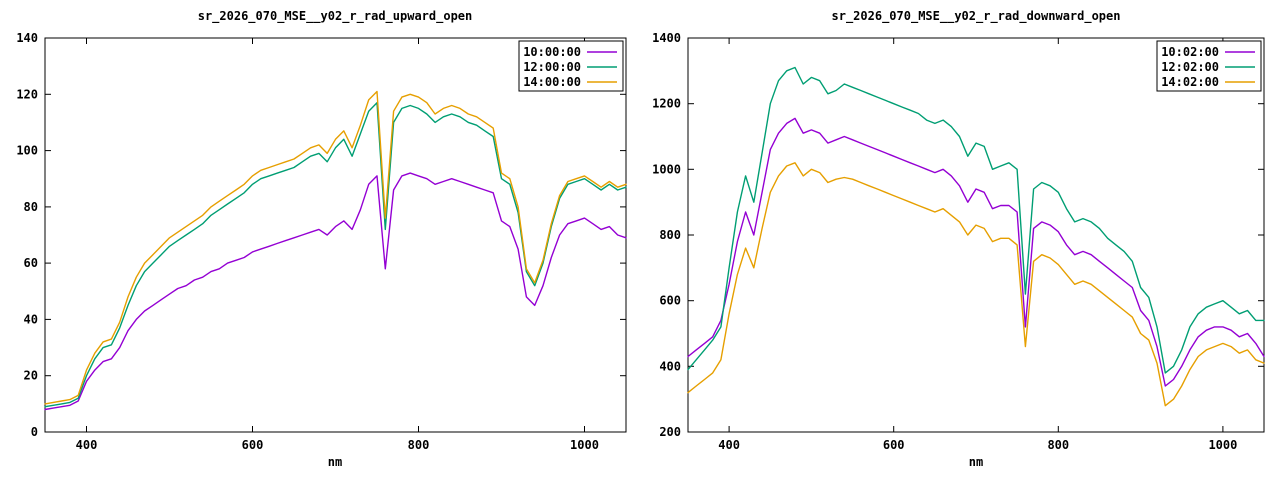 The image size is (1280, 480). Describe the element at coordinates (666, 38) in the screenshot. I see `y-tick-label: 1400` at that location.